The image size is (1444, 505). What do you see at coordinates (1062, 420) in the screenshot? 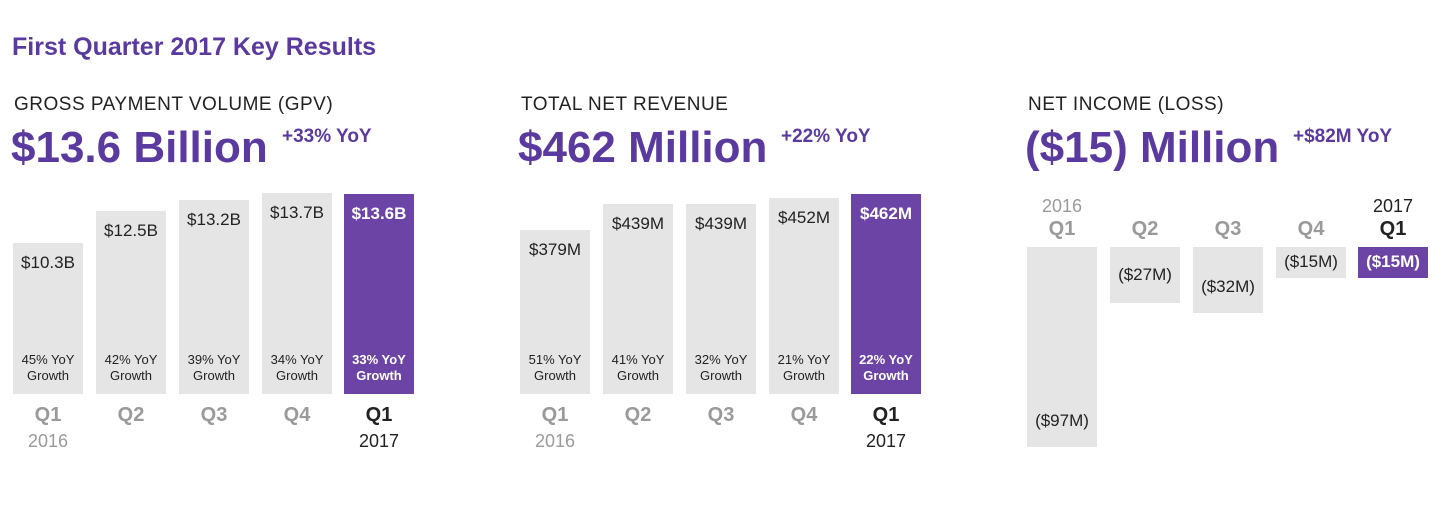
I see `bar-value-label: ($97M)` at bounding box center [1062, 420].